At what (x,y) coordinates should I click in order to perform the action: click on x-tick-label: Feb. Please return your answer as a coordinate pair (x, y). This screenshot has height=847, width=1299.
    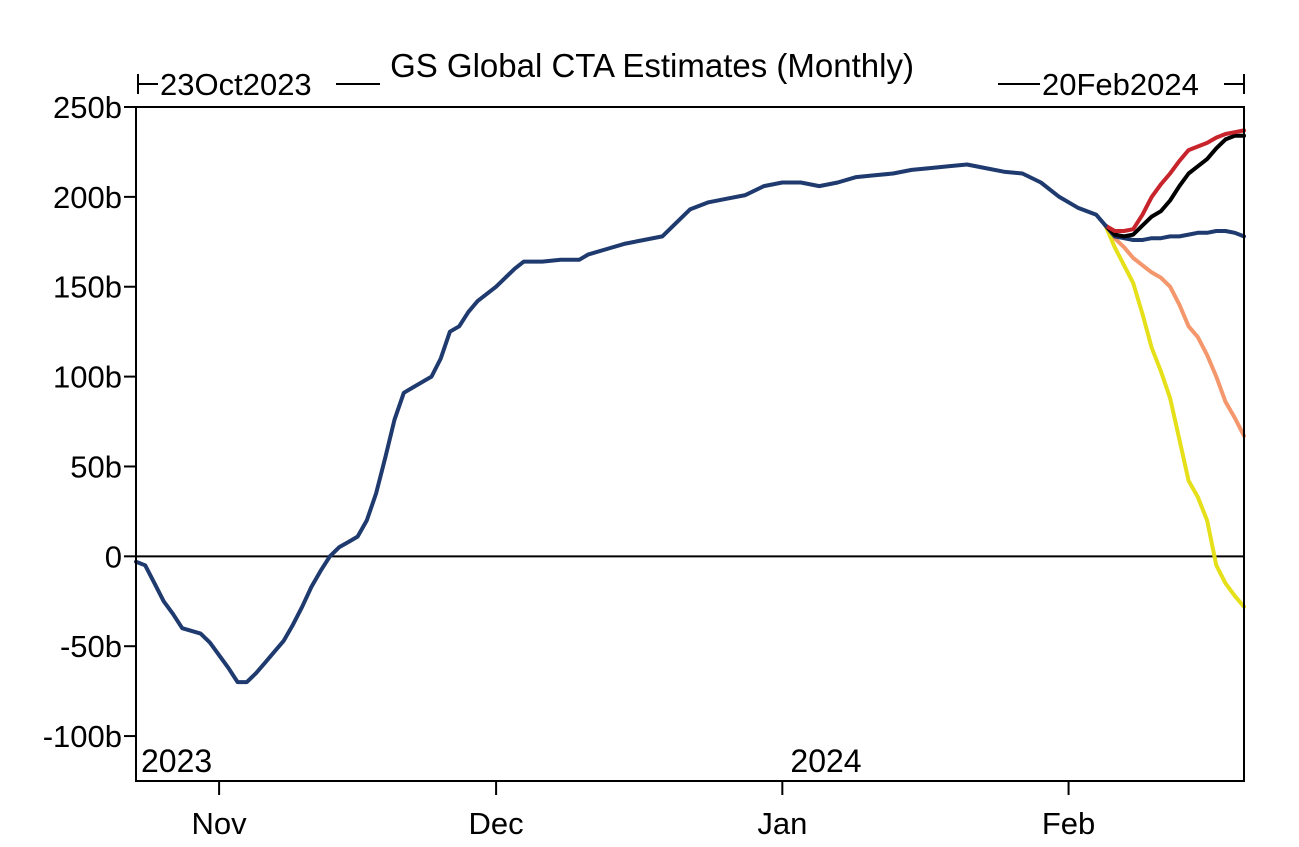
    Looking at the image, I should click on (1068, 823).